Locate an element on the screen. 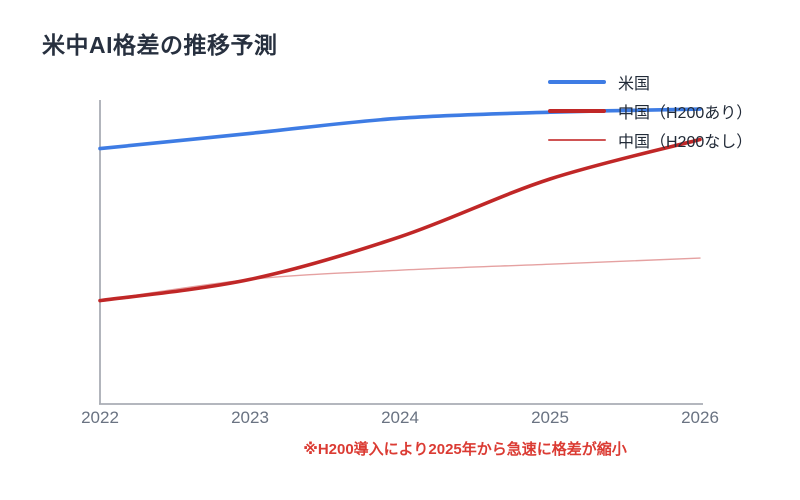 This screenshot has width=800, height=500. legend-item-0: 米国 is located at coordinates (650, 81).